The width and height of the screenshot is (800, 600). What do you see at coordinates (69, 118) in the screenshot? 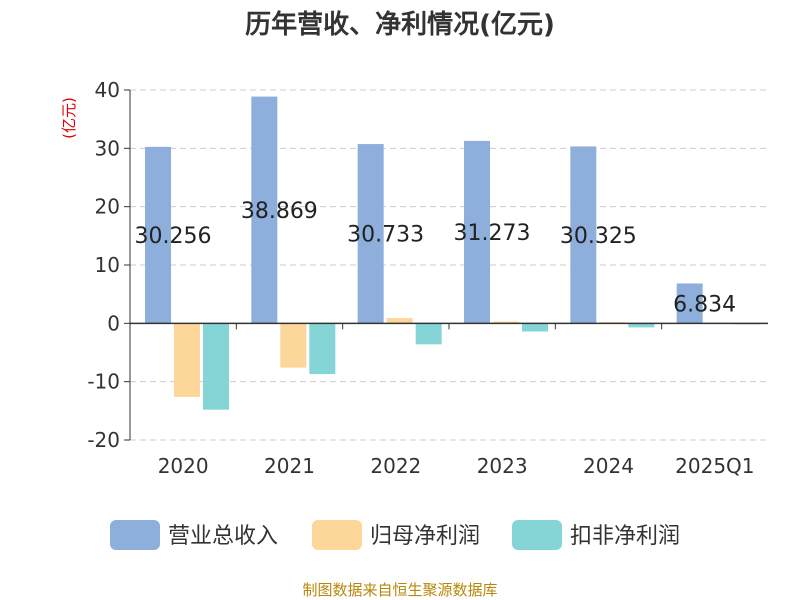
I see `y-axis-label: (亿元)` at bounding box center [69, 118].